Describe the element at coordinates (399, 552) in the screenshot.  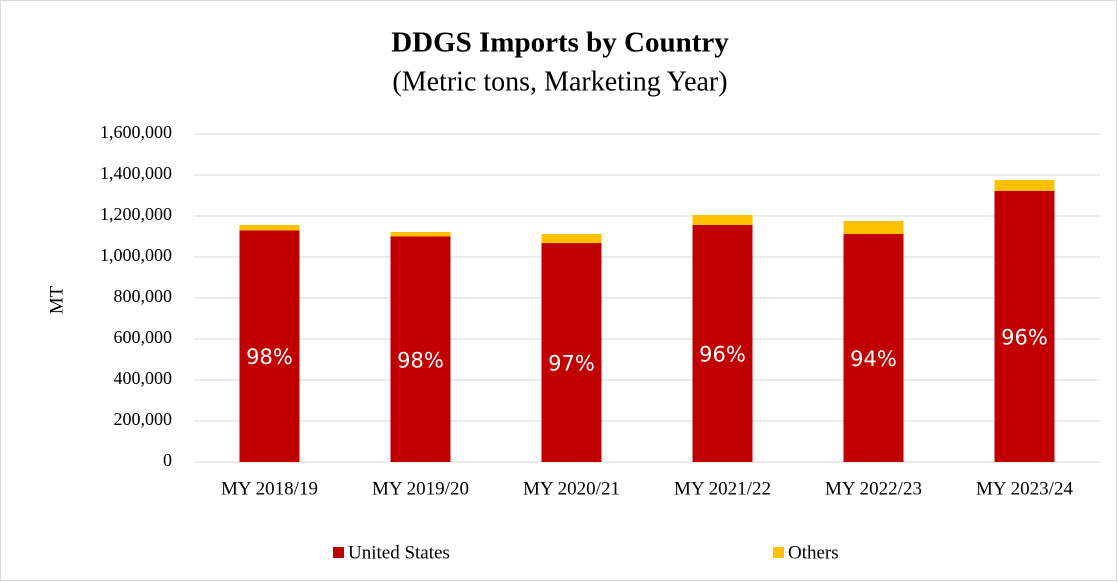
I see `legend-label: United States` at that location.